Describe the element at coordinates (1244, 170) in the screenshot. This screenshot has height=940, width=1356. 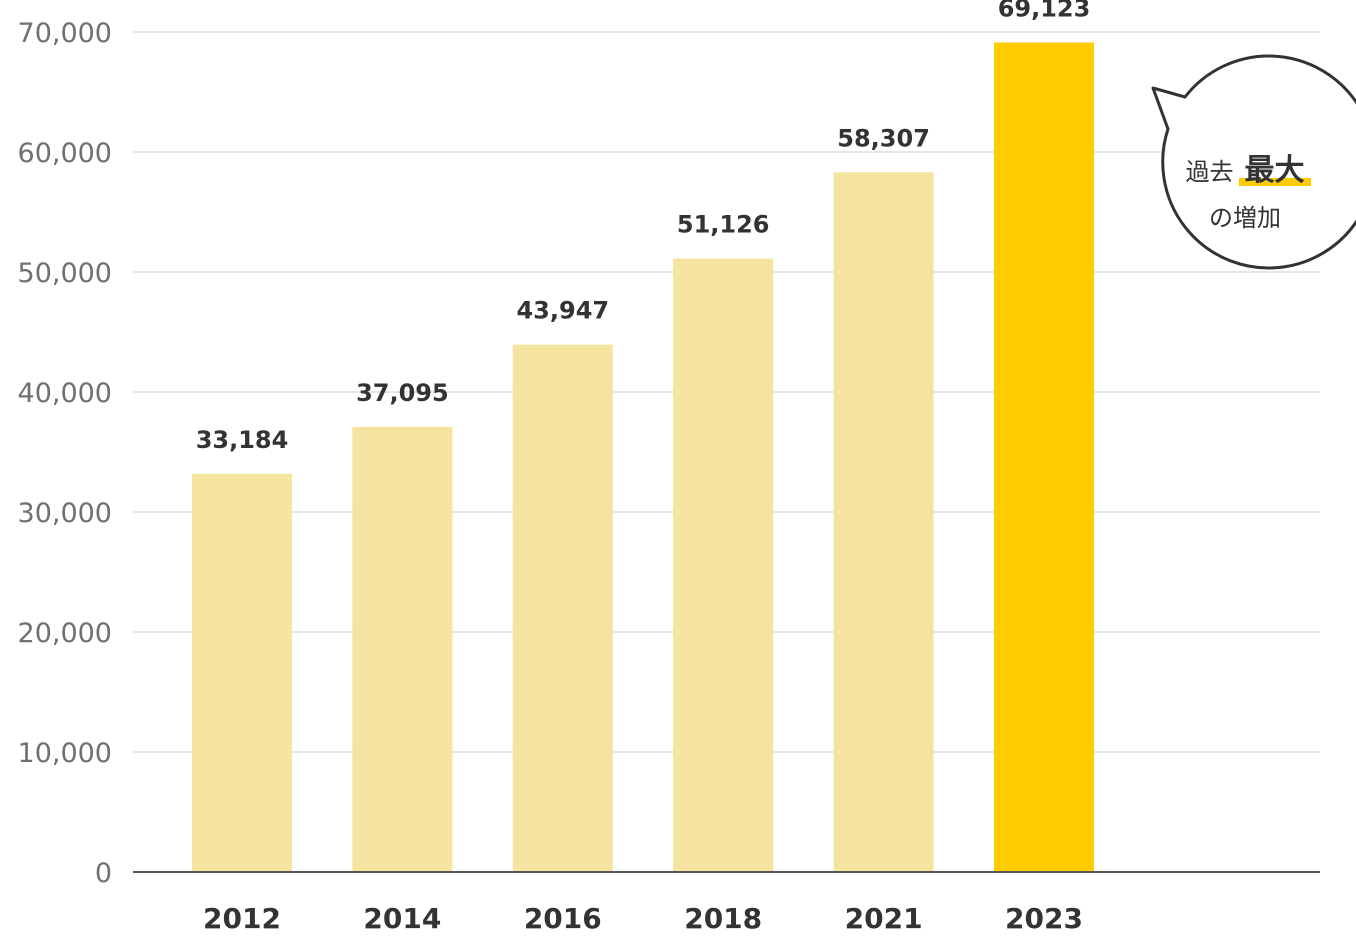
I see `callout-line1: 過去 最大` at that location.